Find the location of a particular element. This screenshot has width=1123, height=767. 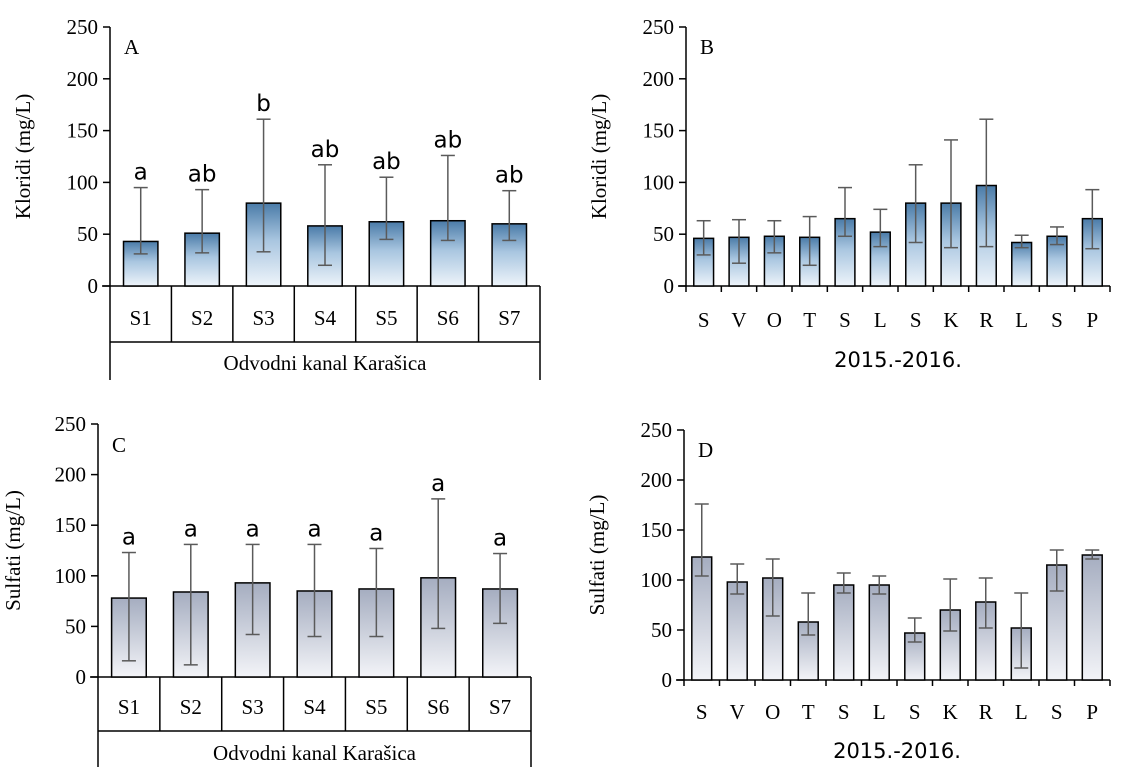

panel-c-group-label: Odvodni kanal Karašica is located at coordinates (315, 753).